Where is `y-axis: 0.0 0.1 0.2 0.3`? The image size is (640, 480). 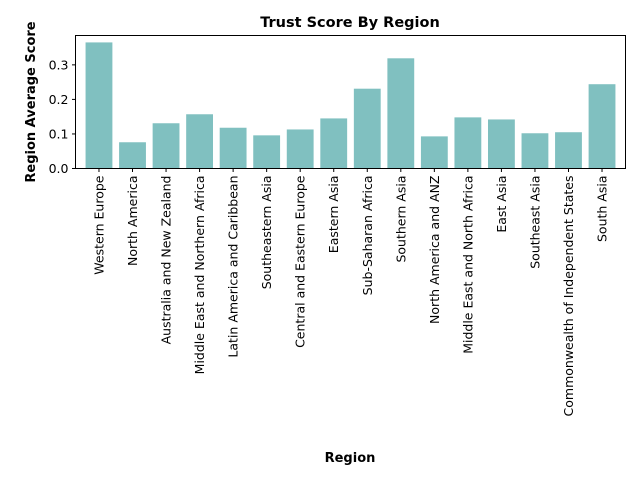
y-axis: 0.0 0.1 0.2 0.3 is located at coordinates (62, 116).